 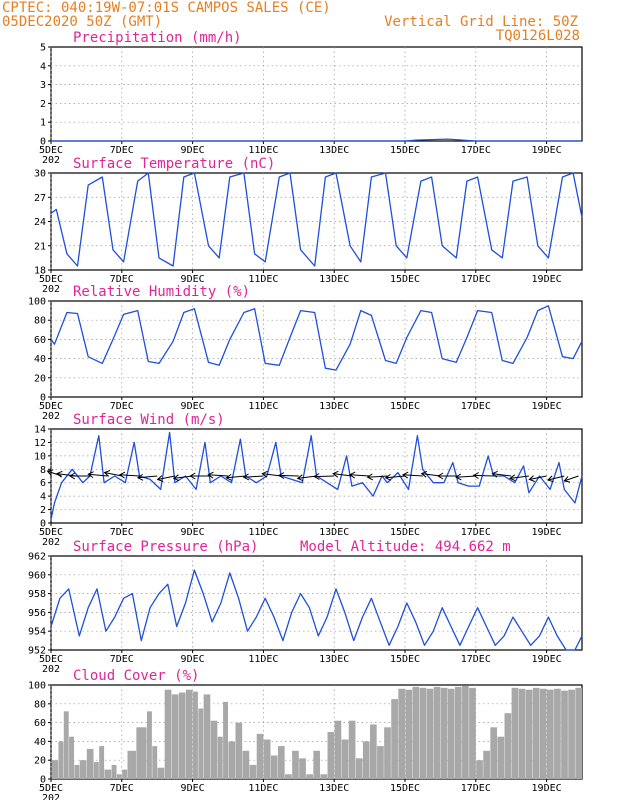 I want to click on pressure-x-tick-label: 13DEC, so click(x=334, y=659).